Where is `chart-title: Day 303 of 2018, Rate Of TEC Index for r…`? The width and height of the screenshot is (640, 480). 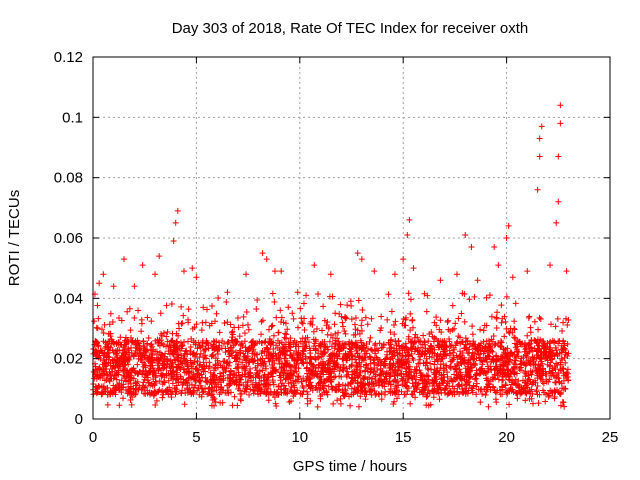 chart-title: Day 303 of 2018, Rate Of TEC Index for r… is located at coordinates (350, 28).